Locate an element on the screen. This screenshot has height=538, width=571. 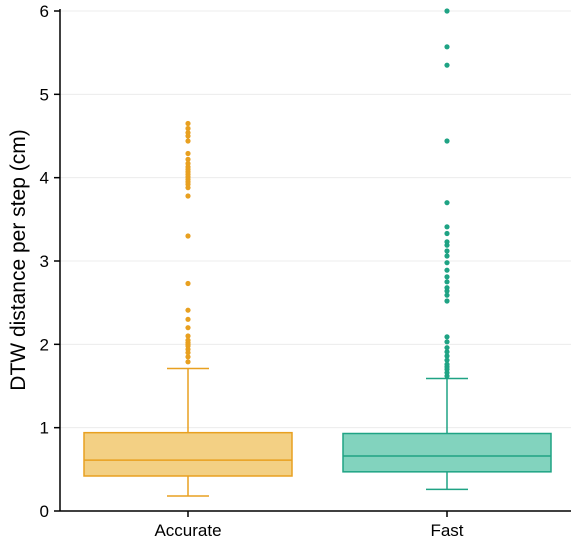
y-tick-label-4: 4 is located at coordinates (44, 178).